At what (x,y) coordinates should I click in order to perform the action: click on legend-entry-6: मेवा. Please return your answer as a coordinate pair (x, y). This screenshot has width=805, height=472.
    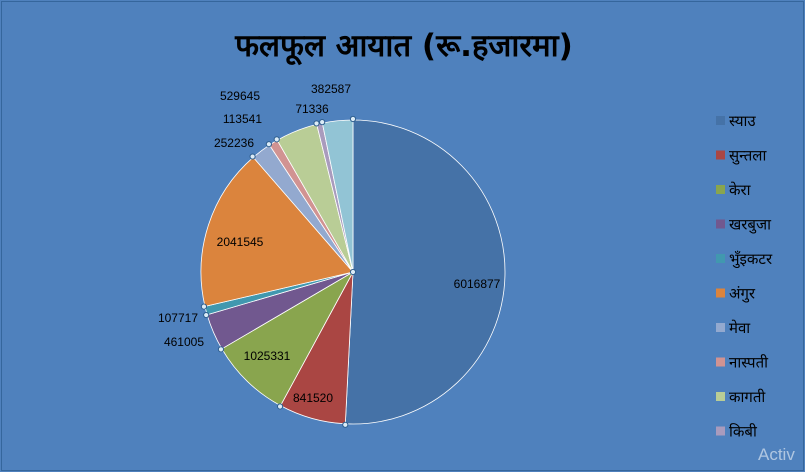
    Looking at the image, I should click on (733, 328).